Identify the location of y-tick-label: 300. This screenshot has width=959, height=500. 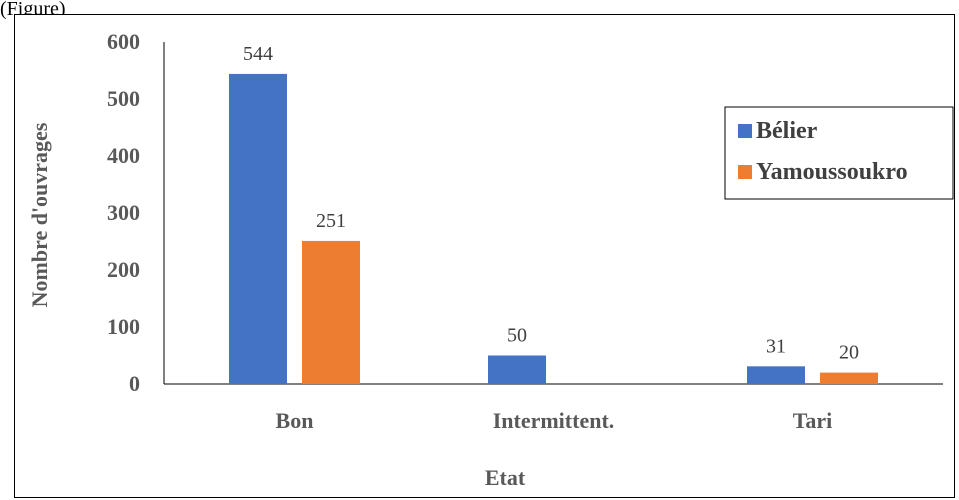
(123, 212).